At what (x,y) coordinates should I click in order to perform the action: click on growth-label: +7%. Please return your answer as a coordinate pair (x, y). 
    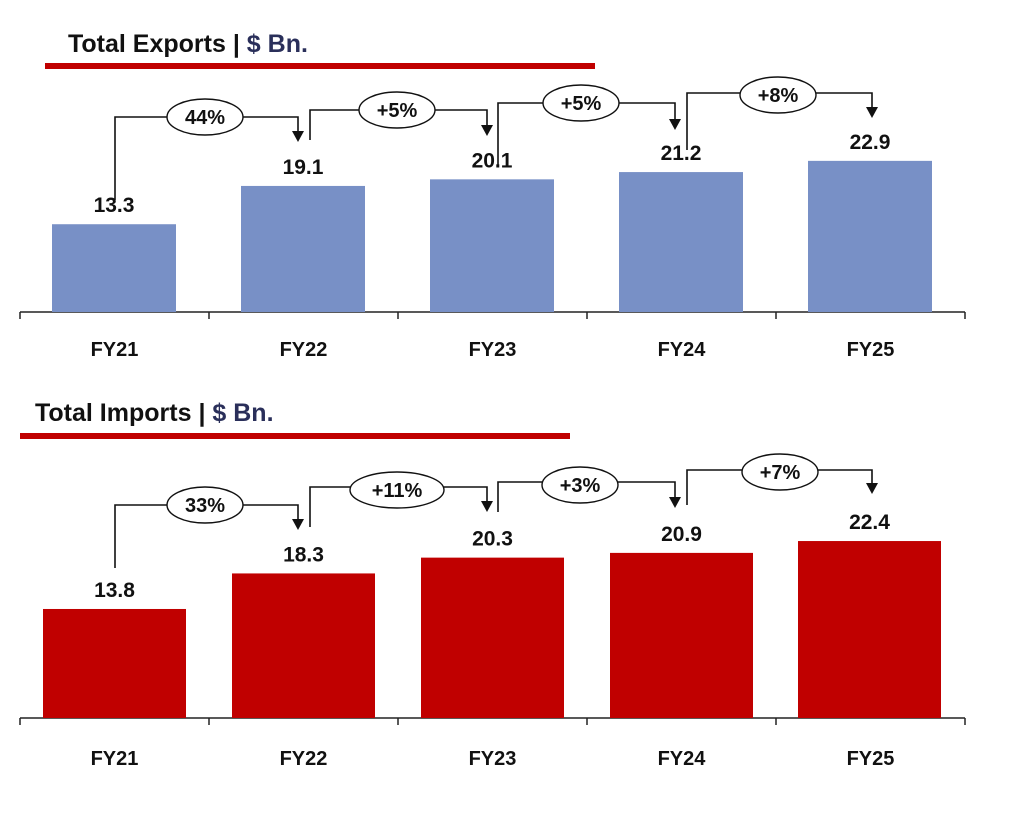
    Looking at the image, I should click on (780, 473).